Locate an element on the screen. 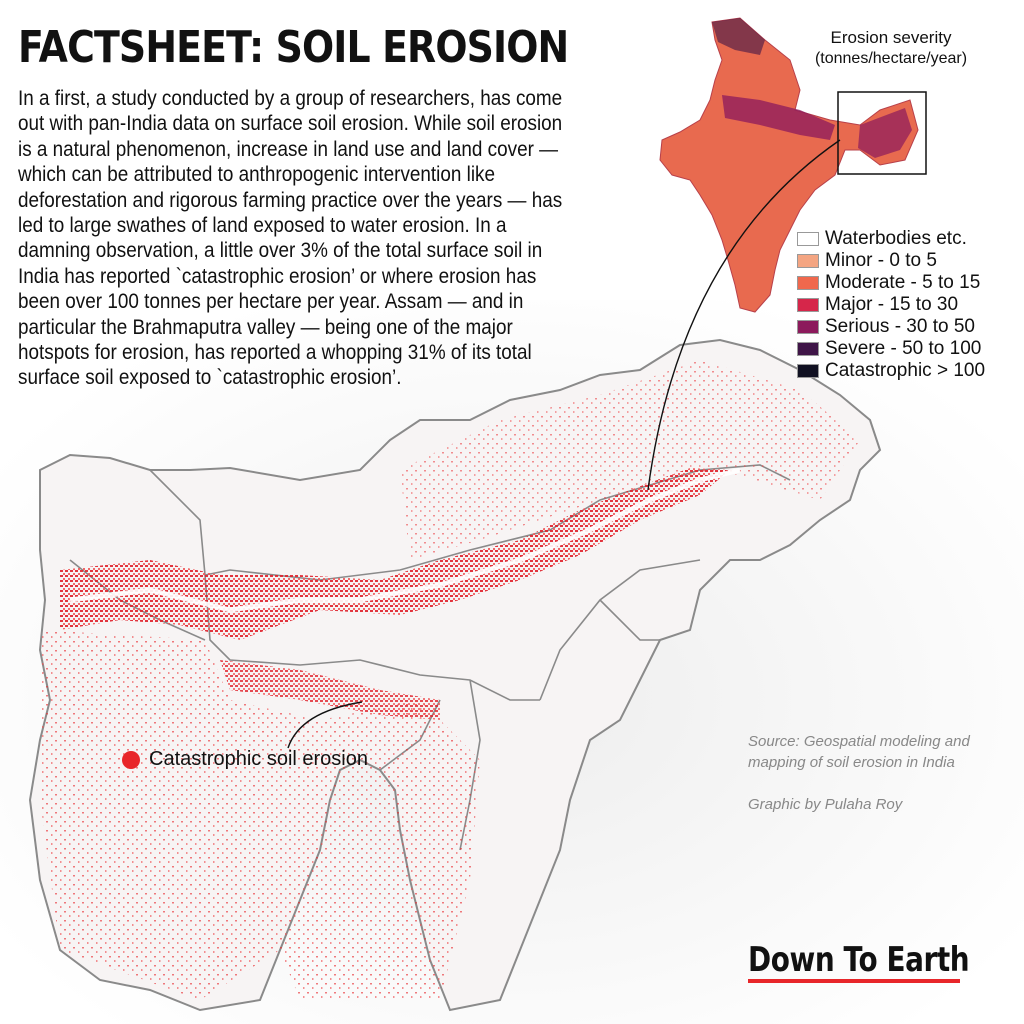 This screenshot has height=1024, width=1024. brahmaputra-river is located at coordinates (405, 540).